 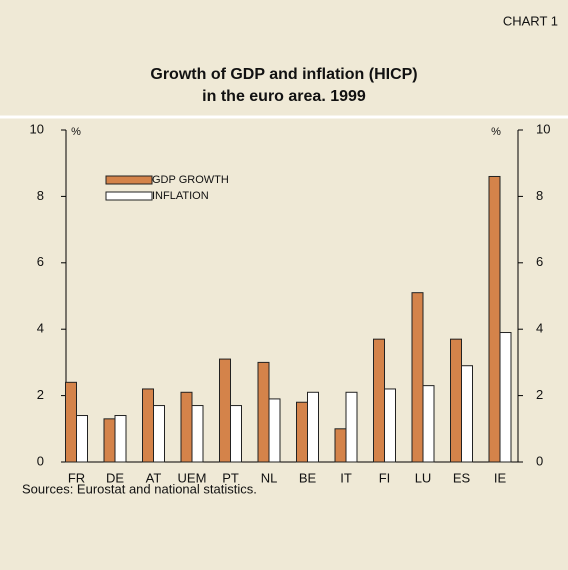 What do you see at coordinates (37, 128) in the screenshot?
I see `y-tick-label: 10` at bounding box center [37, 128].